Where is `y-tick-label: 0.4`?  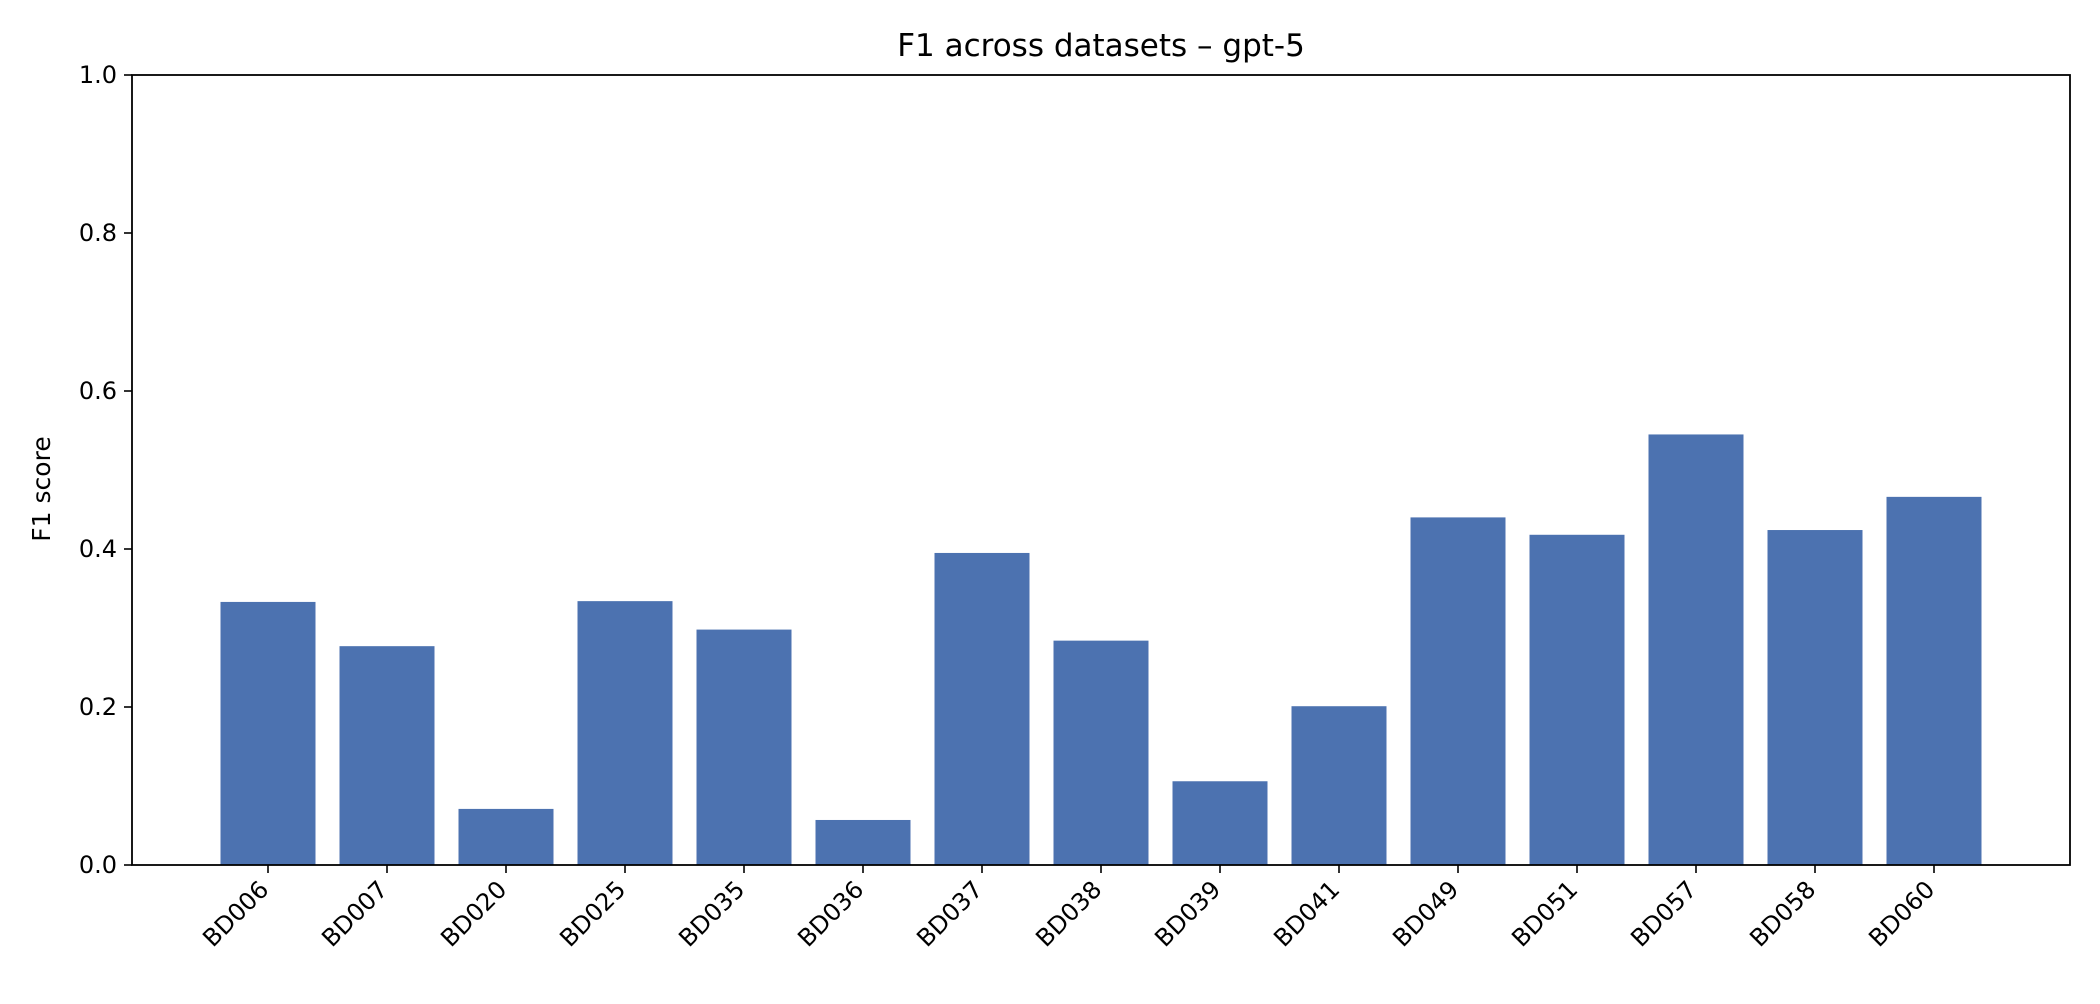
y-tick-label: 0.4 is located at coordinates (98, 549).